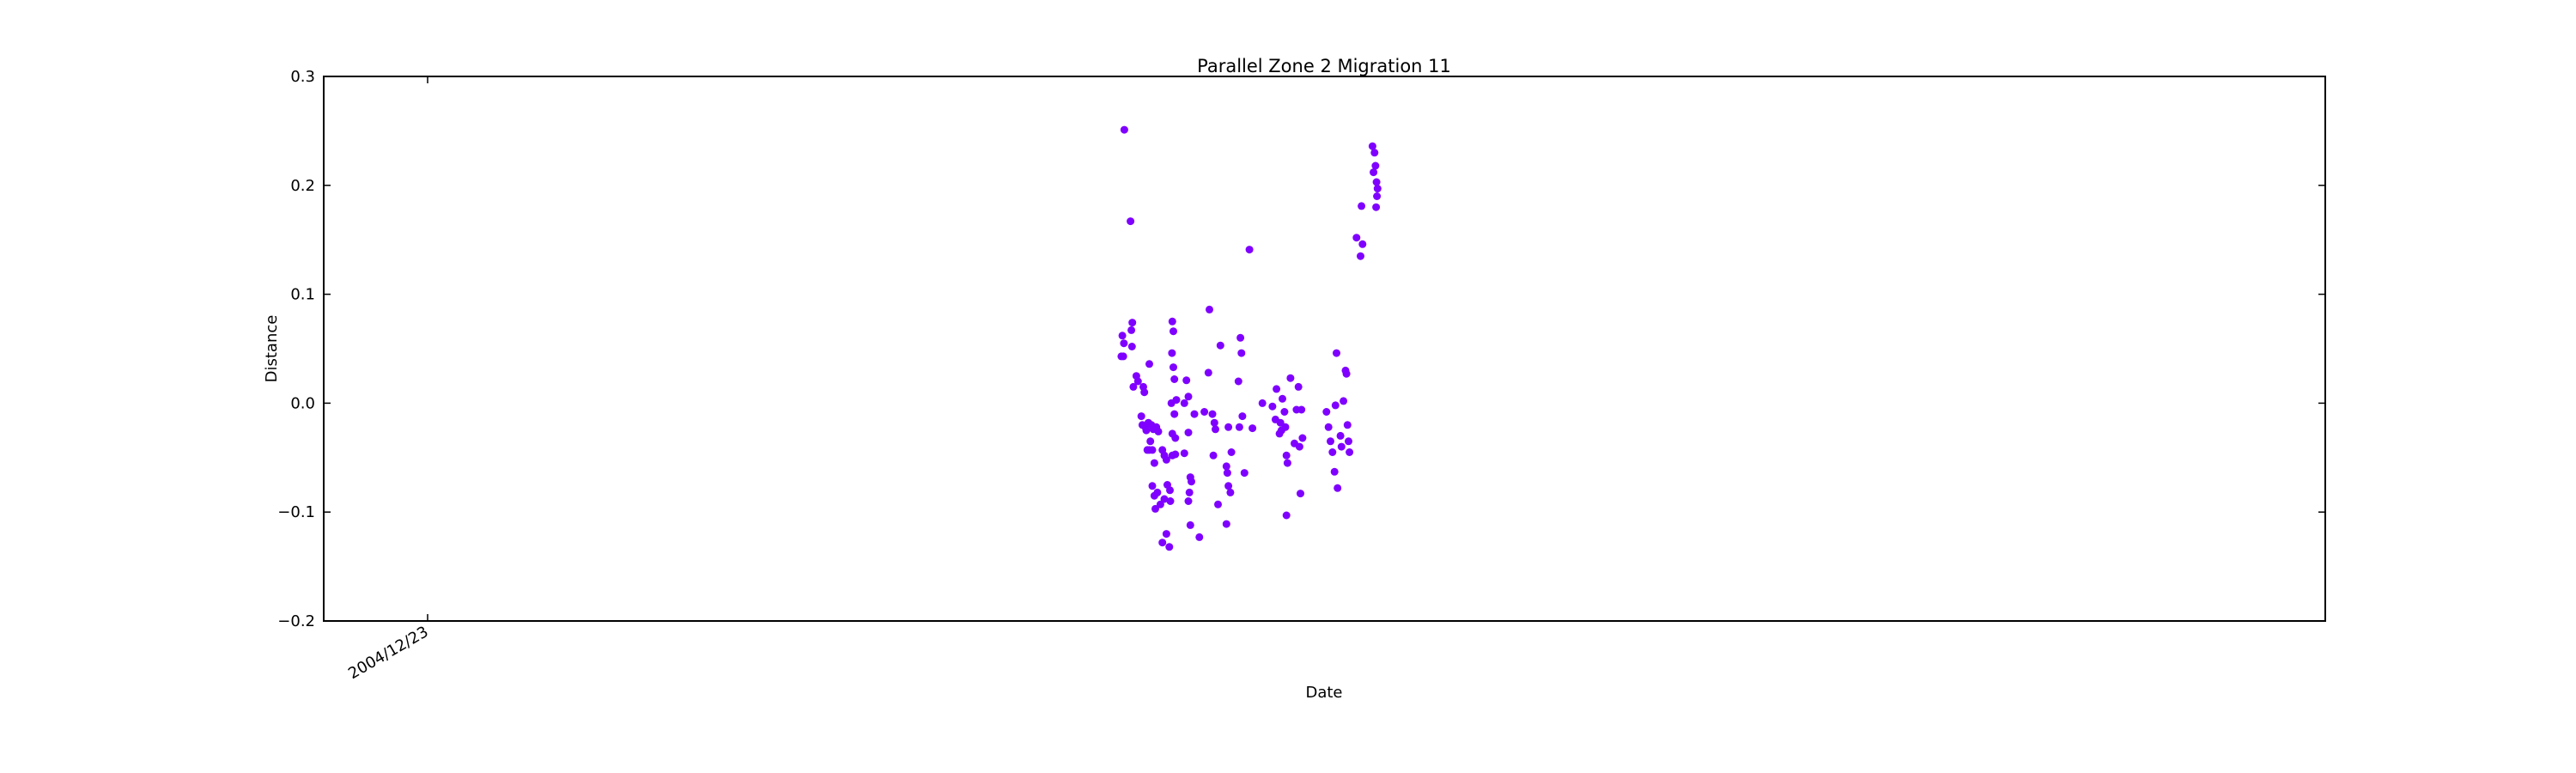  What do you see at coordinates (302, 295) in the screenshot?
I see `y-tick-label: 0.1` at bounding box center [302, 295].